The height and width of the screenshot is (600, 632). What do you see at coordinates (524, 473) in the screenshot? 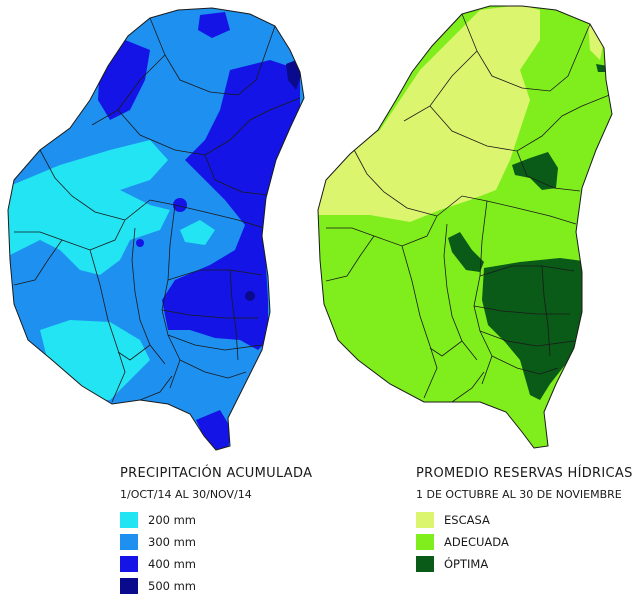
I see `reserves-legend-title: PROMEDIO RESERVAS HÍDRICAS` at bounding box center [524, 473].